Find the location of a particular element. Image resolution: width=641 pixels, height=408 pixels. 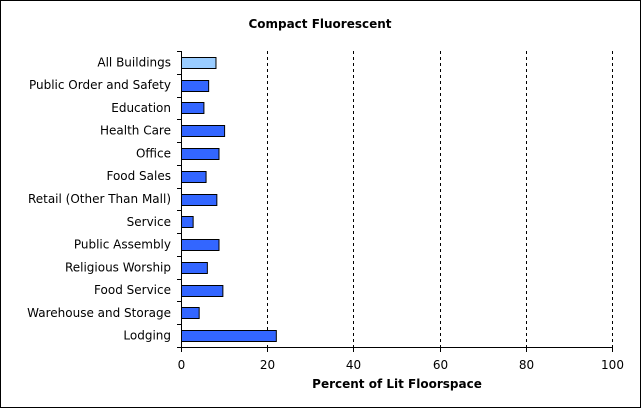

category-label: Health Care is located at coordinates (135, 131).